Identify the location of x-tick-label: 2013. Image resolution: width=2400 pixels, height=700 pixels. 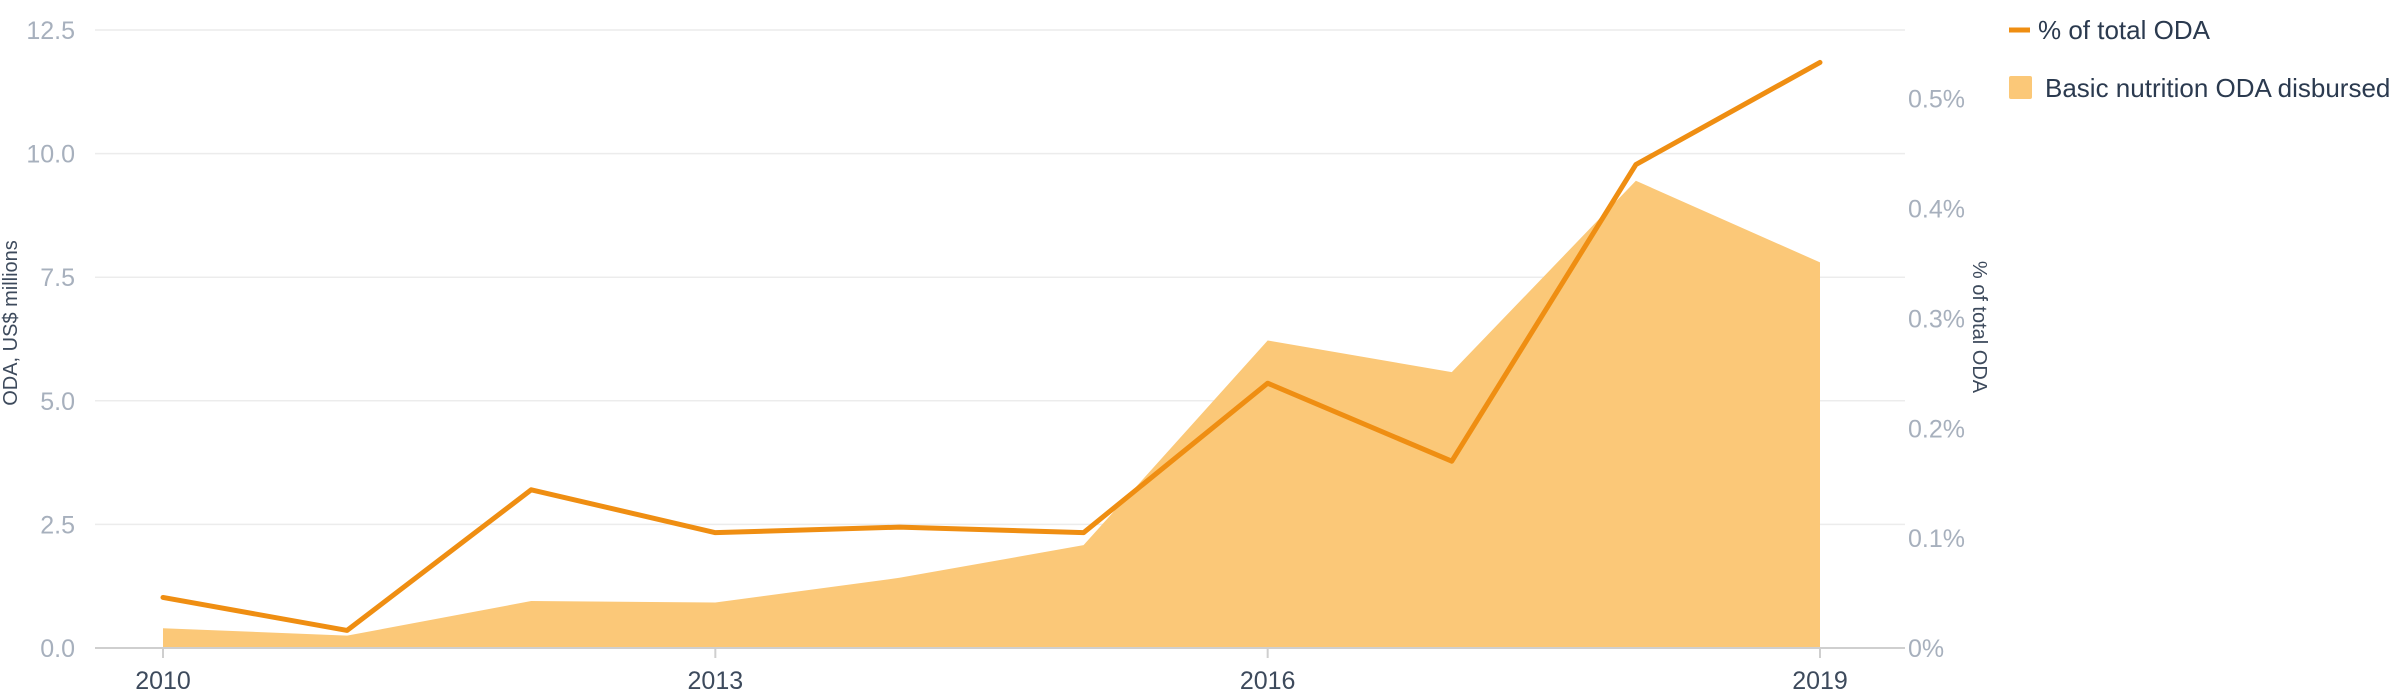
(716, 681).